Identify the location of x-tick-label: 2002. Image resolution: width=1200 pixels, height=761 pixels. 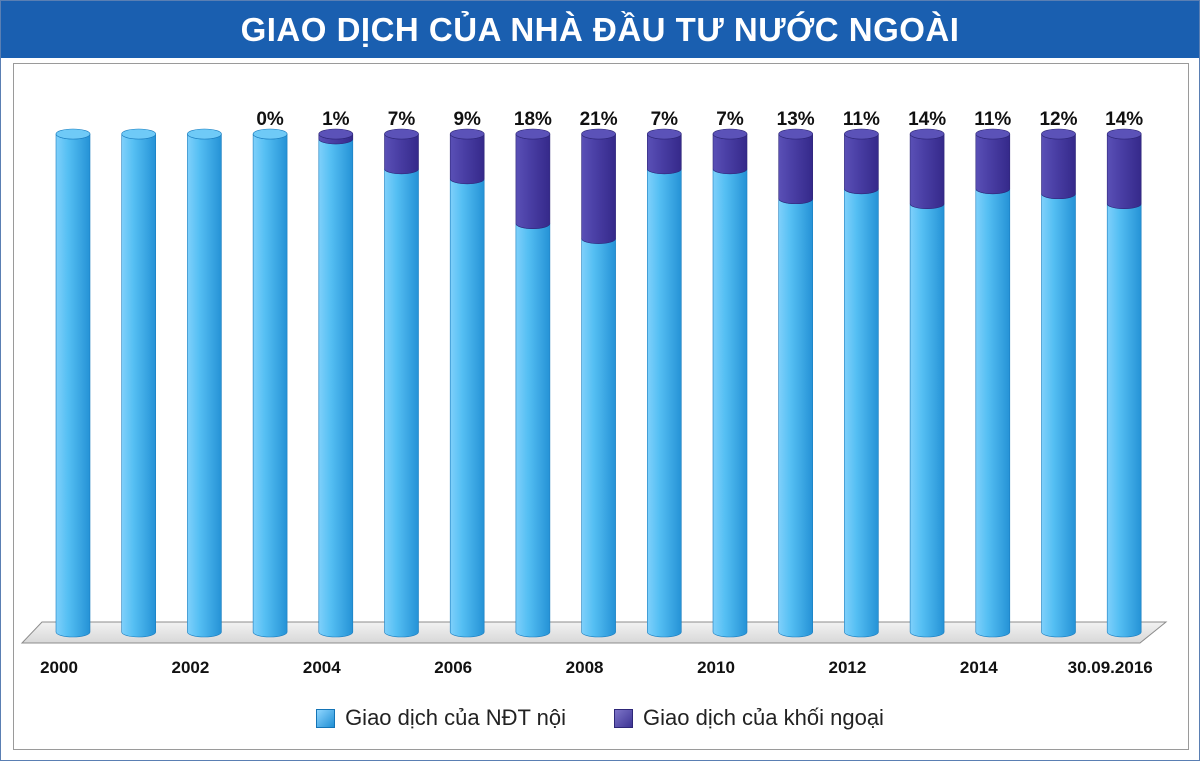
(190, 667).